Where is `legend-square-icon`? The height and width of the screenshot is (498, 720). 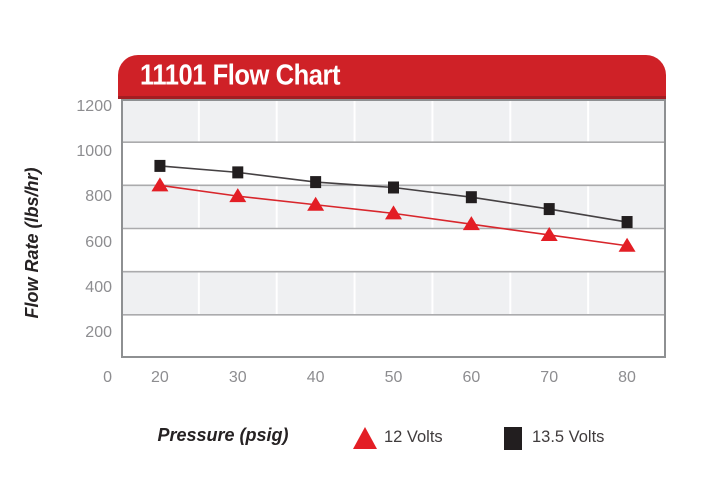 legend-square-icon is located at coordinates (513, 438).